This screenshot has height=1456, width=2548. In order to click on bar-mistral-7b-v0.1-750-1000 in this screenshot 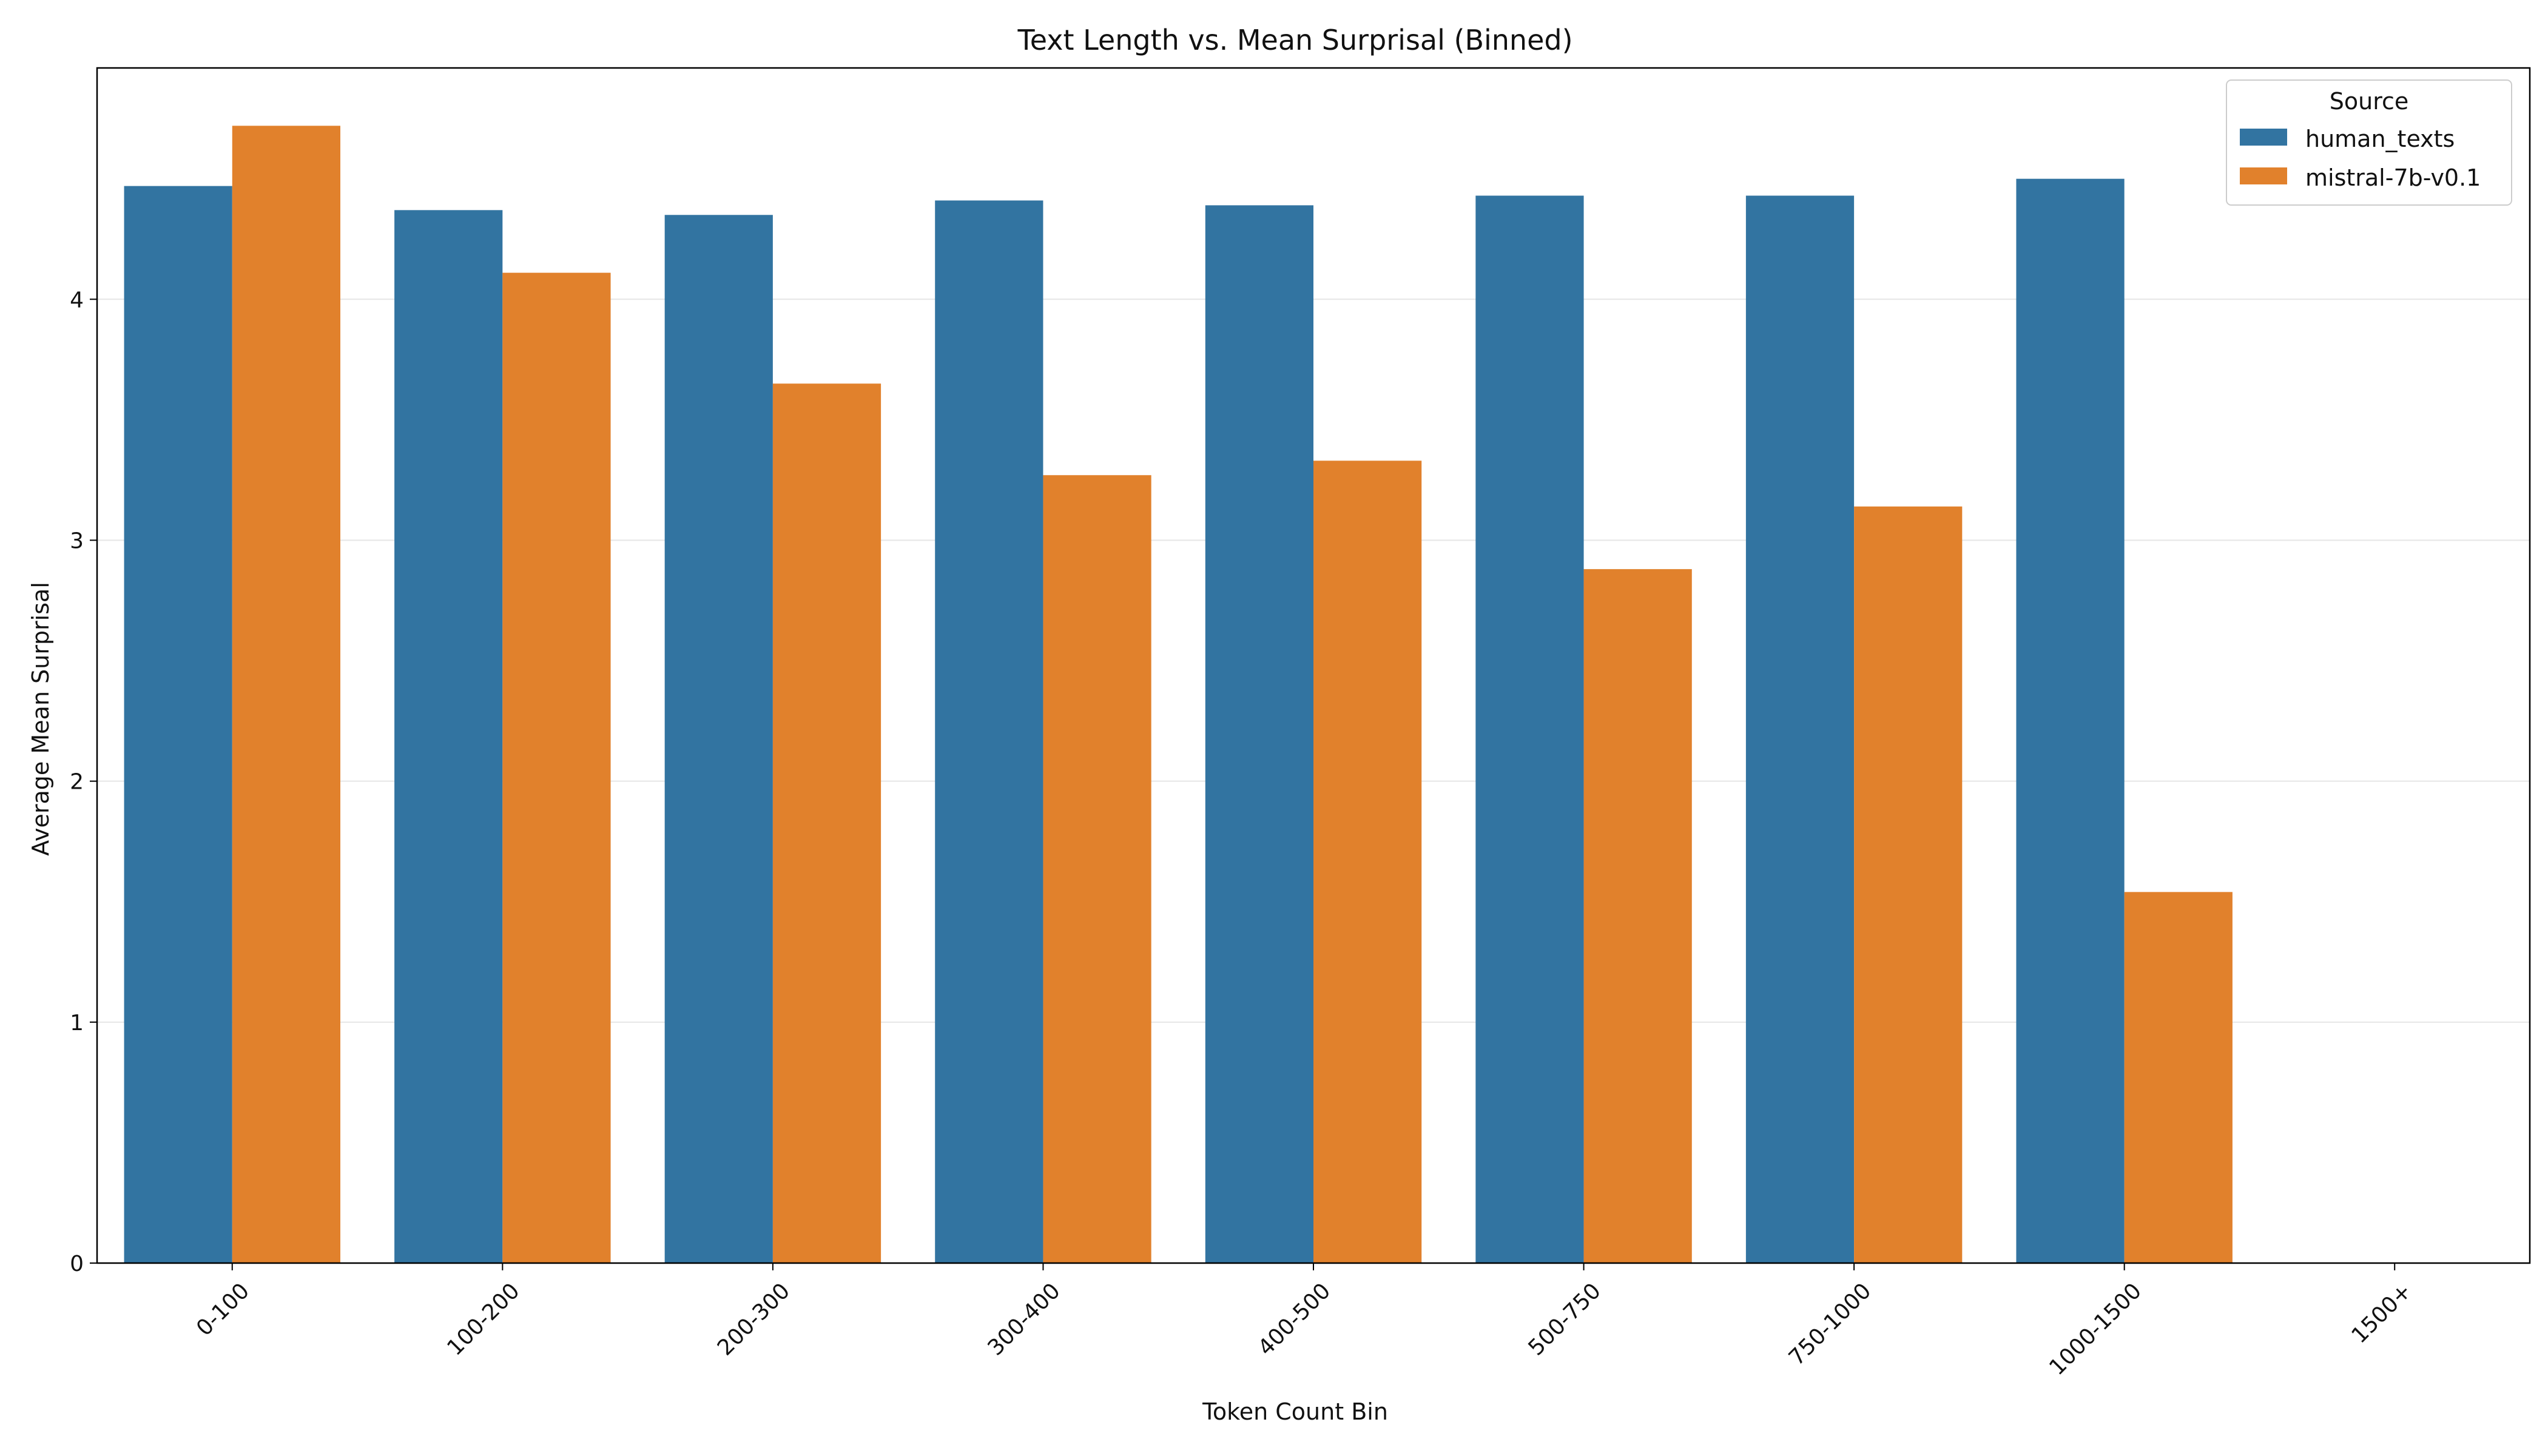, I will do `click(1908, 884)`.